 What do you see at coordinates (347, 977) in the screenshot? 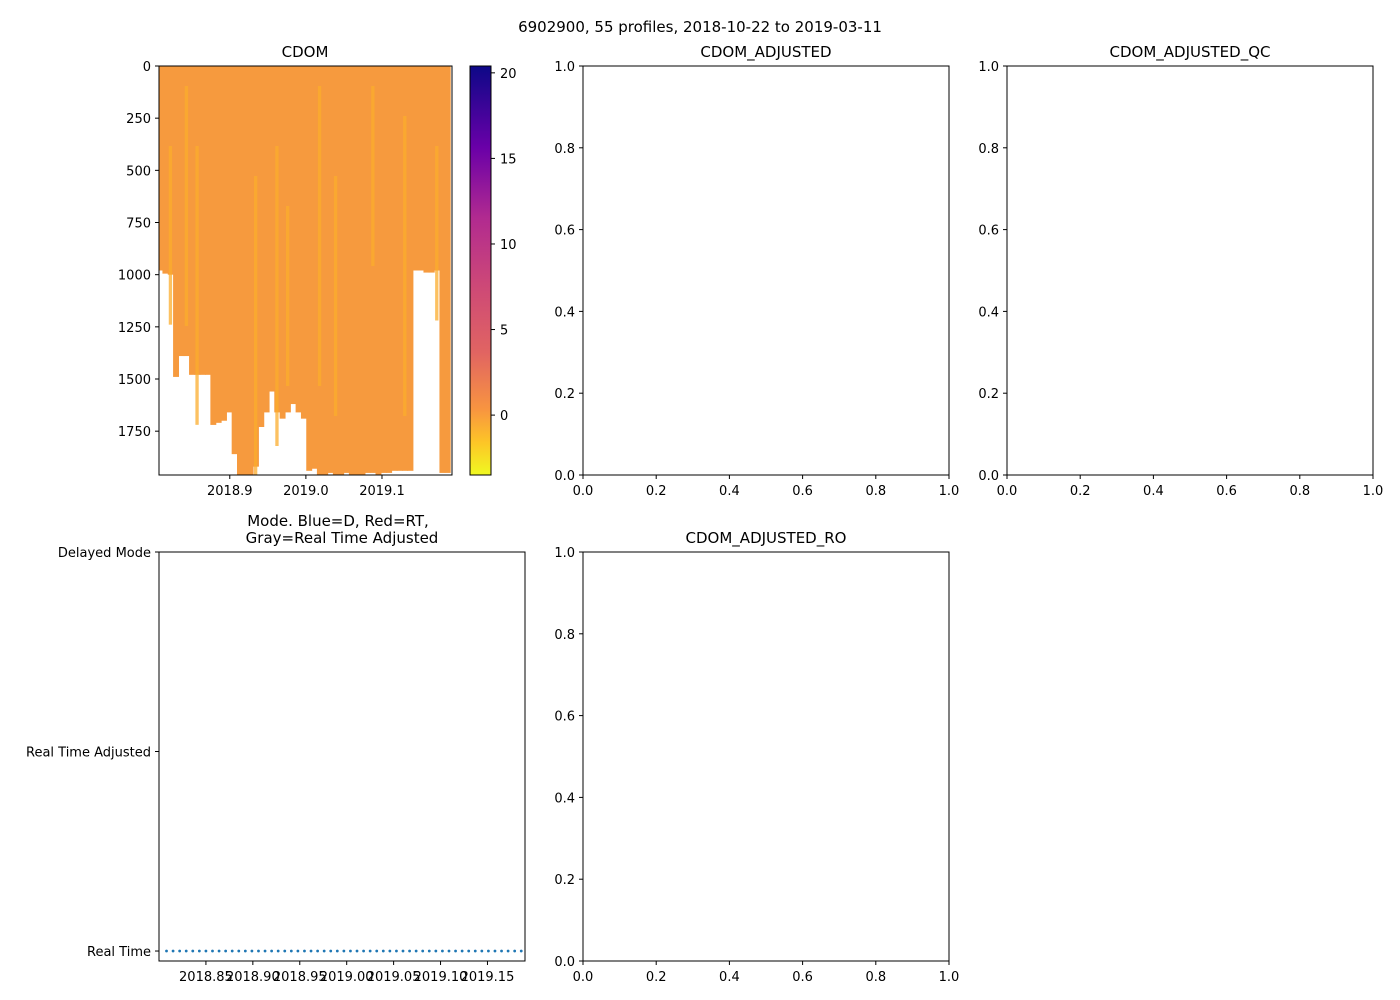
I see `x-tick-label: 2019.00` at bounding box center [347, 977].